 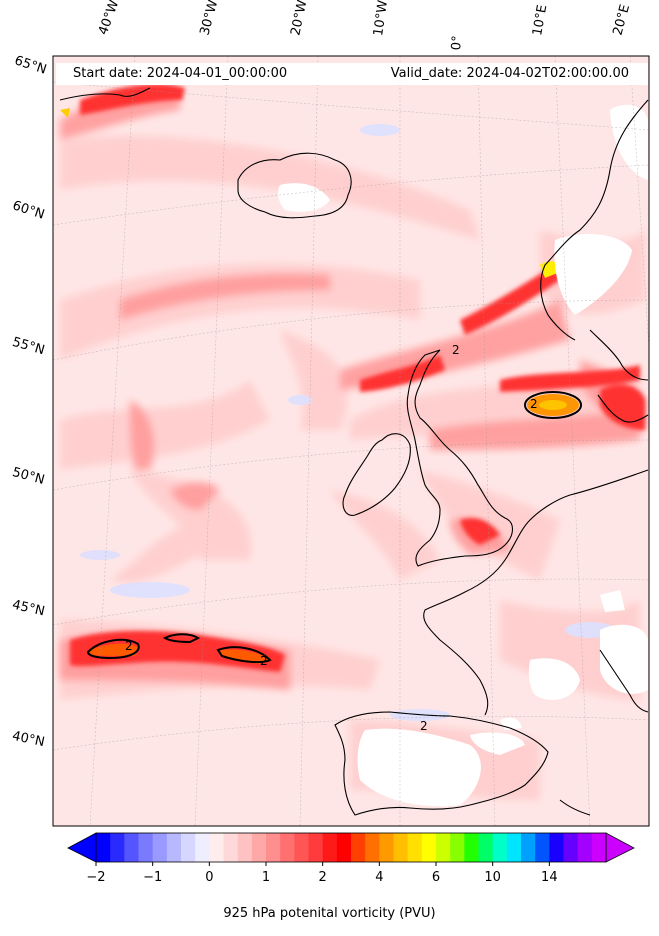 I want to click on denmark-coast, so click(x=619, y=355).